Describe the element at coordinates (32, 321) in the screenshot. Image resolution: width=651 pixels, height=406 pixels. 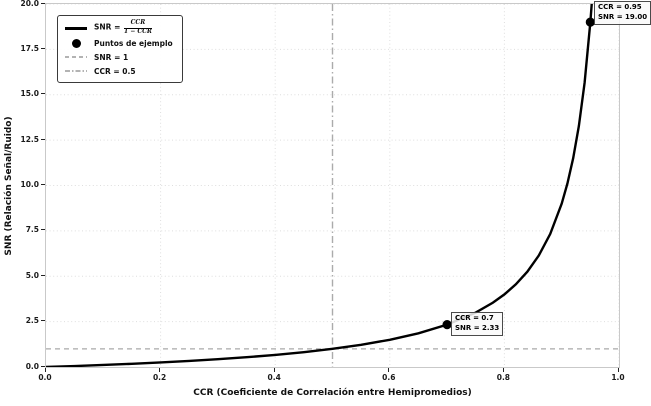
I see `y-tick-label: 2.5` at that location.